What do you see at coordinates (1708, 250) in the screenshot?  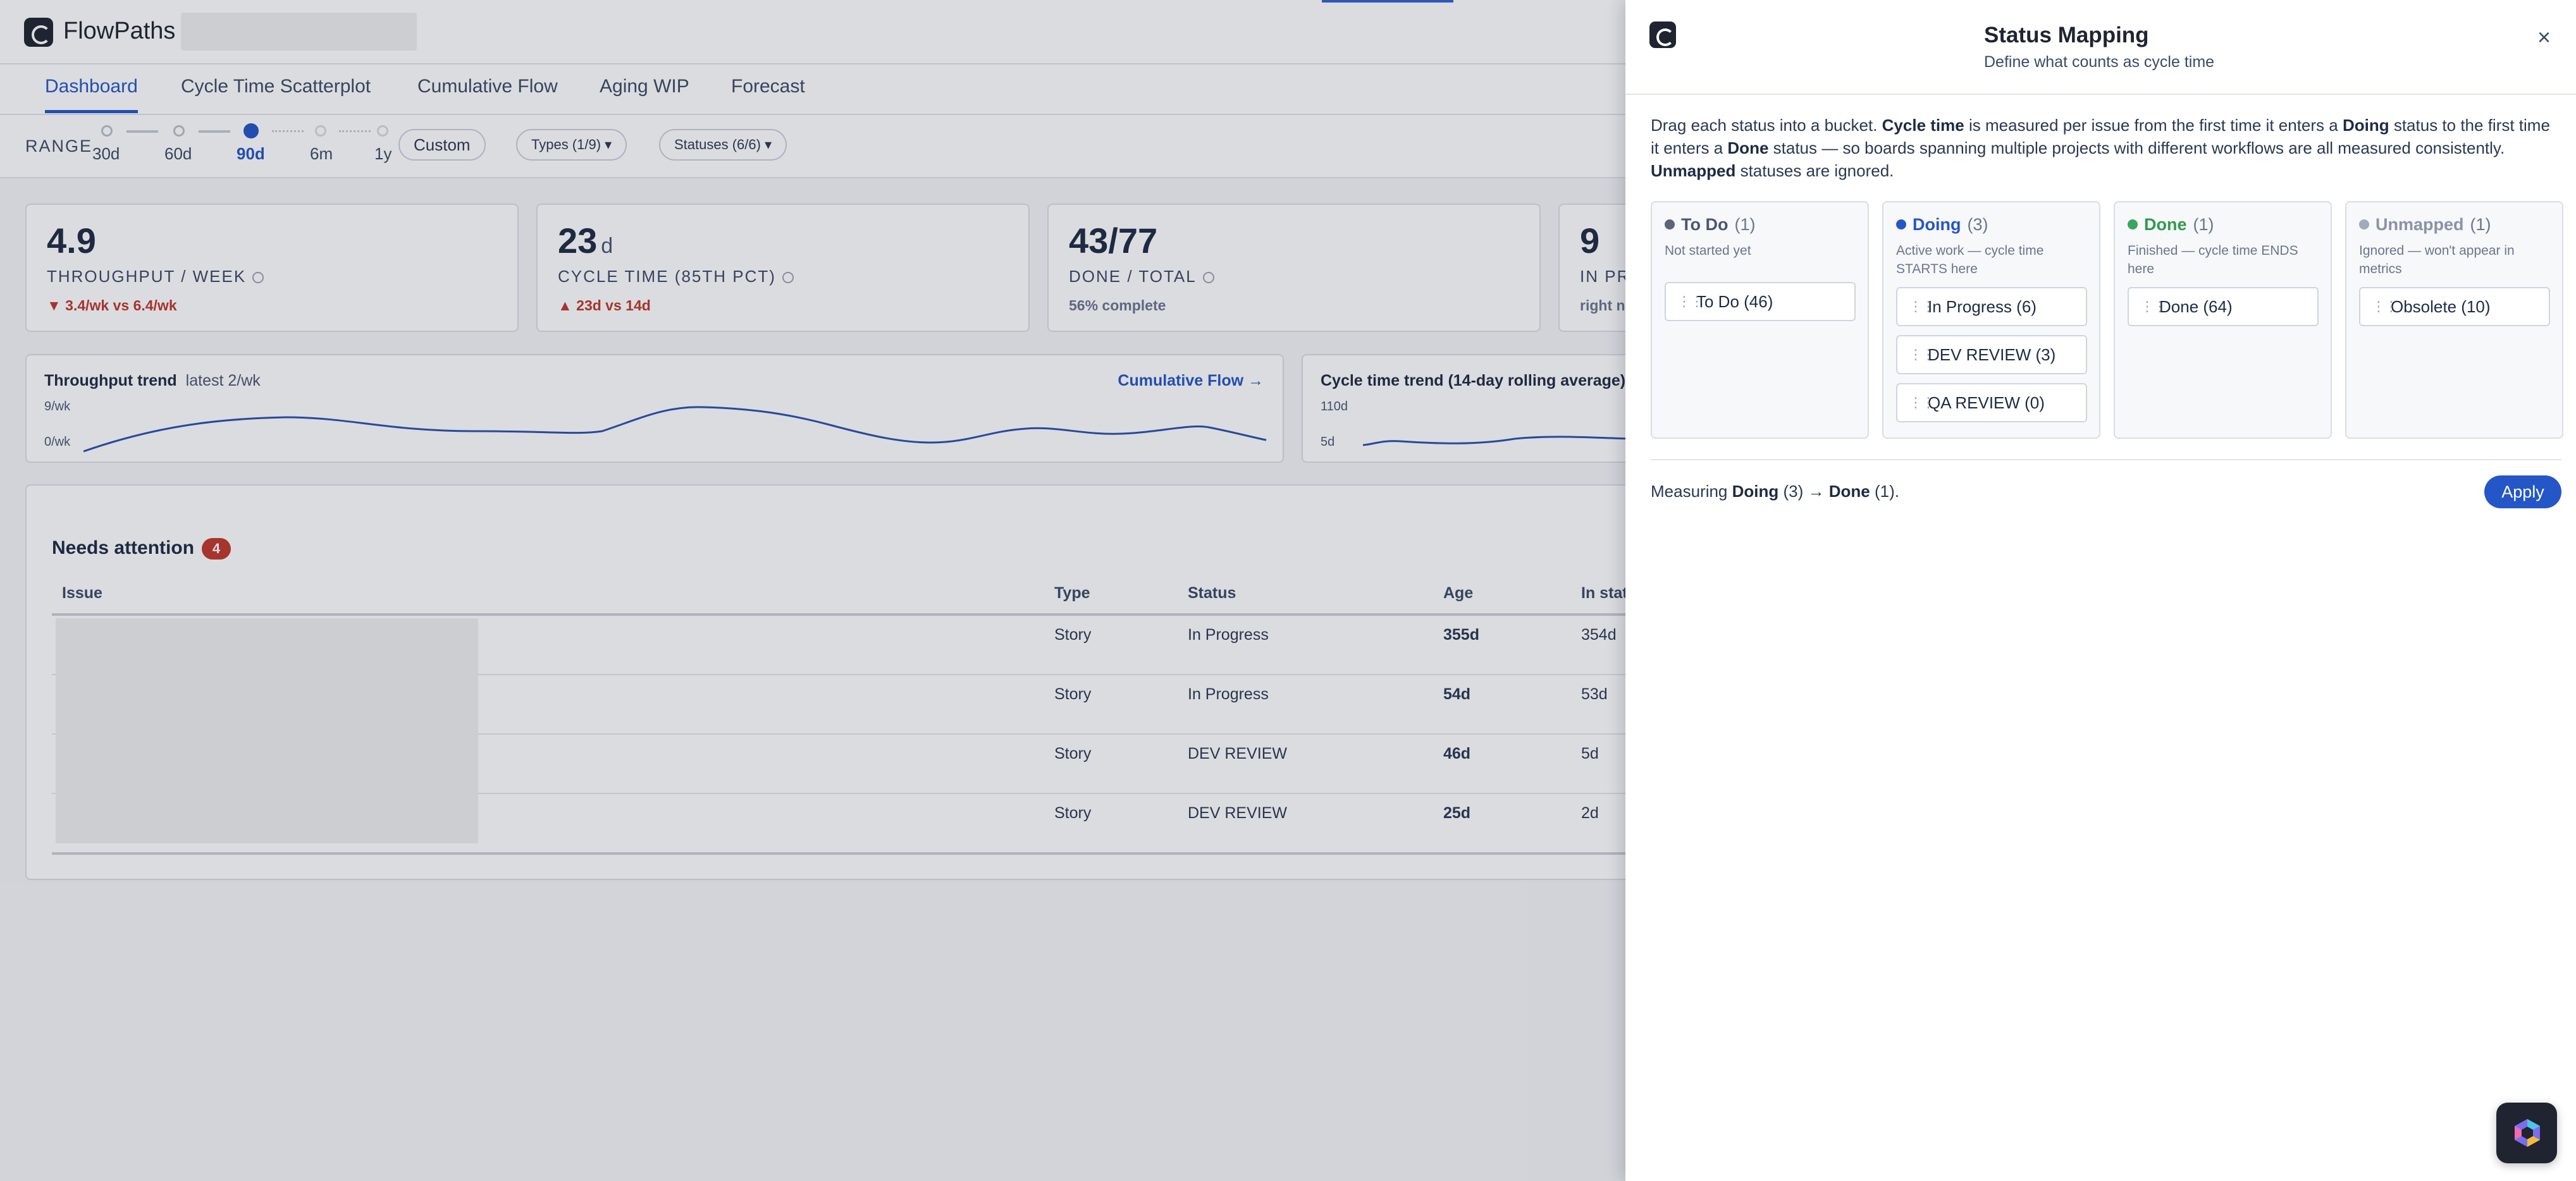 I see `bucket-description: Not started yet` at bounding box center [1708, 250].